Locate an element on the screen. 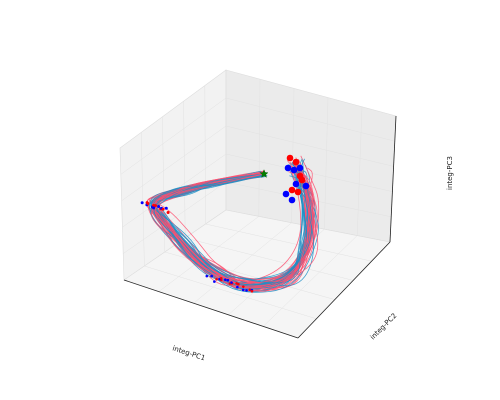 This screenshot has height=400, width=500. trajectory-lines is located at coordinates (232, 224).